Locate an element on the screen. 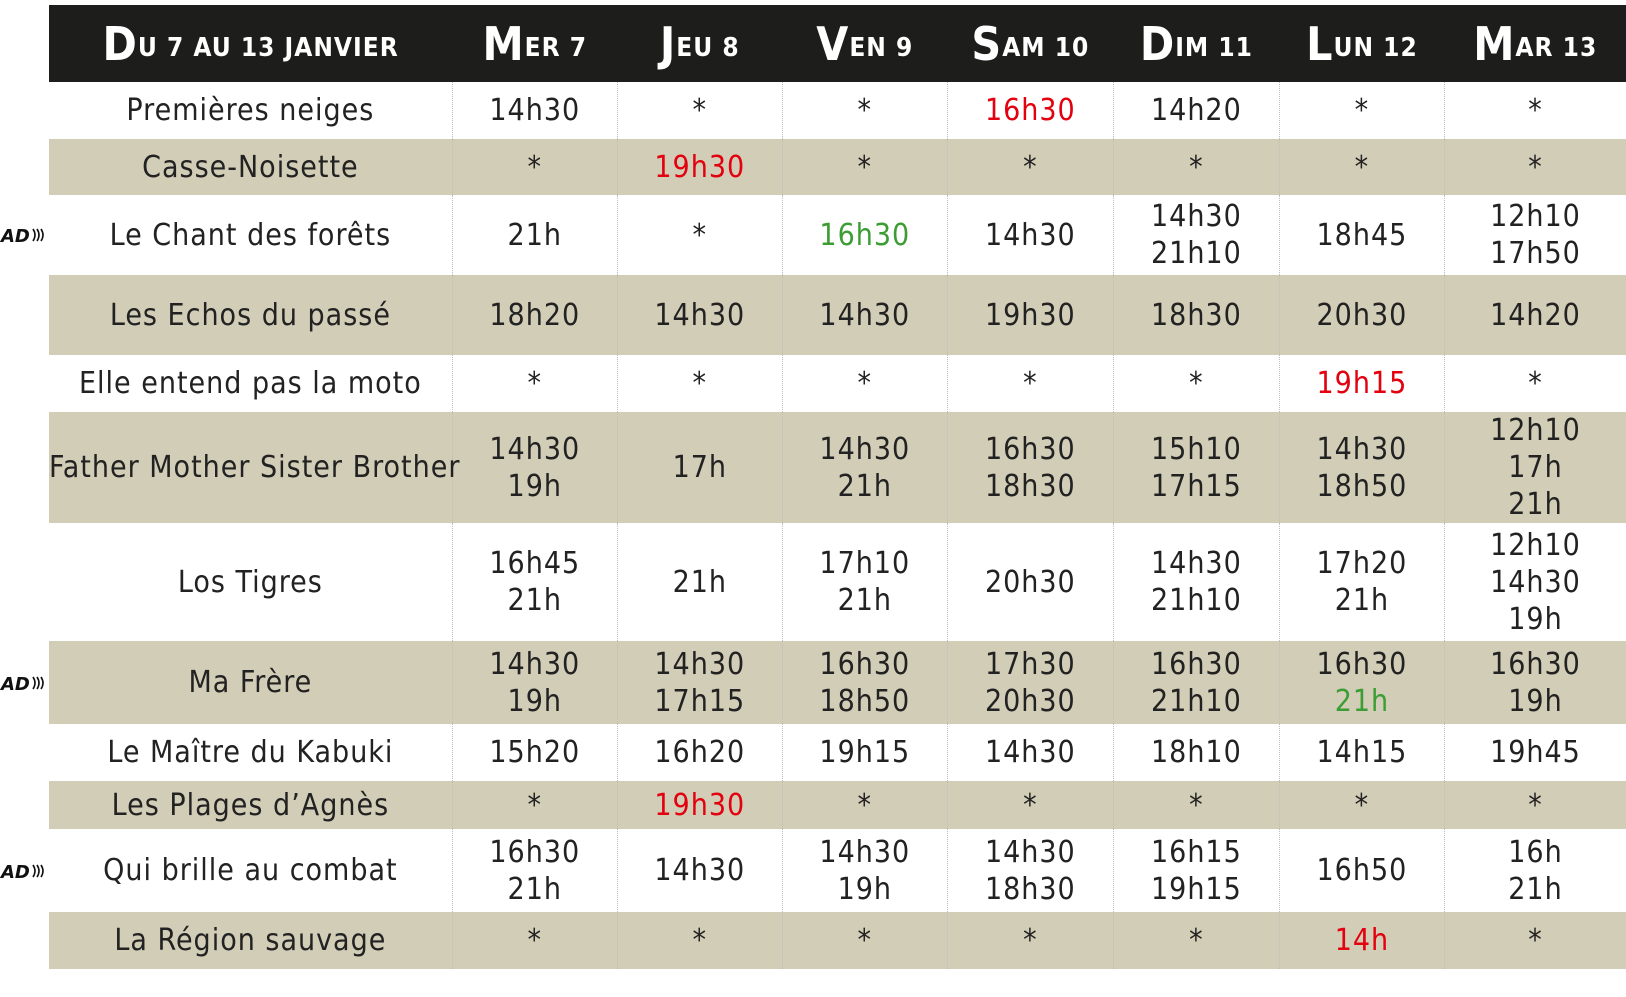 Image resolution: width=1626 pixels, height=997 pixels. day-rest: IM 11 is located at coordinates (1214, 47).